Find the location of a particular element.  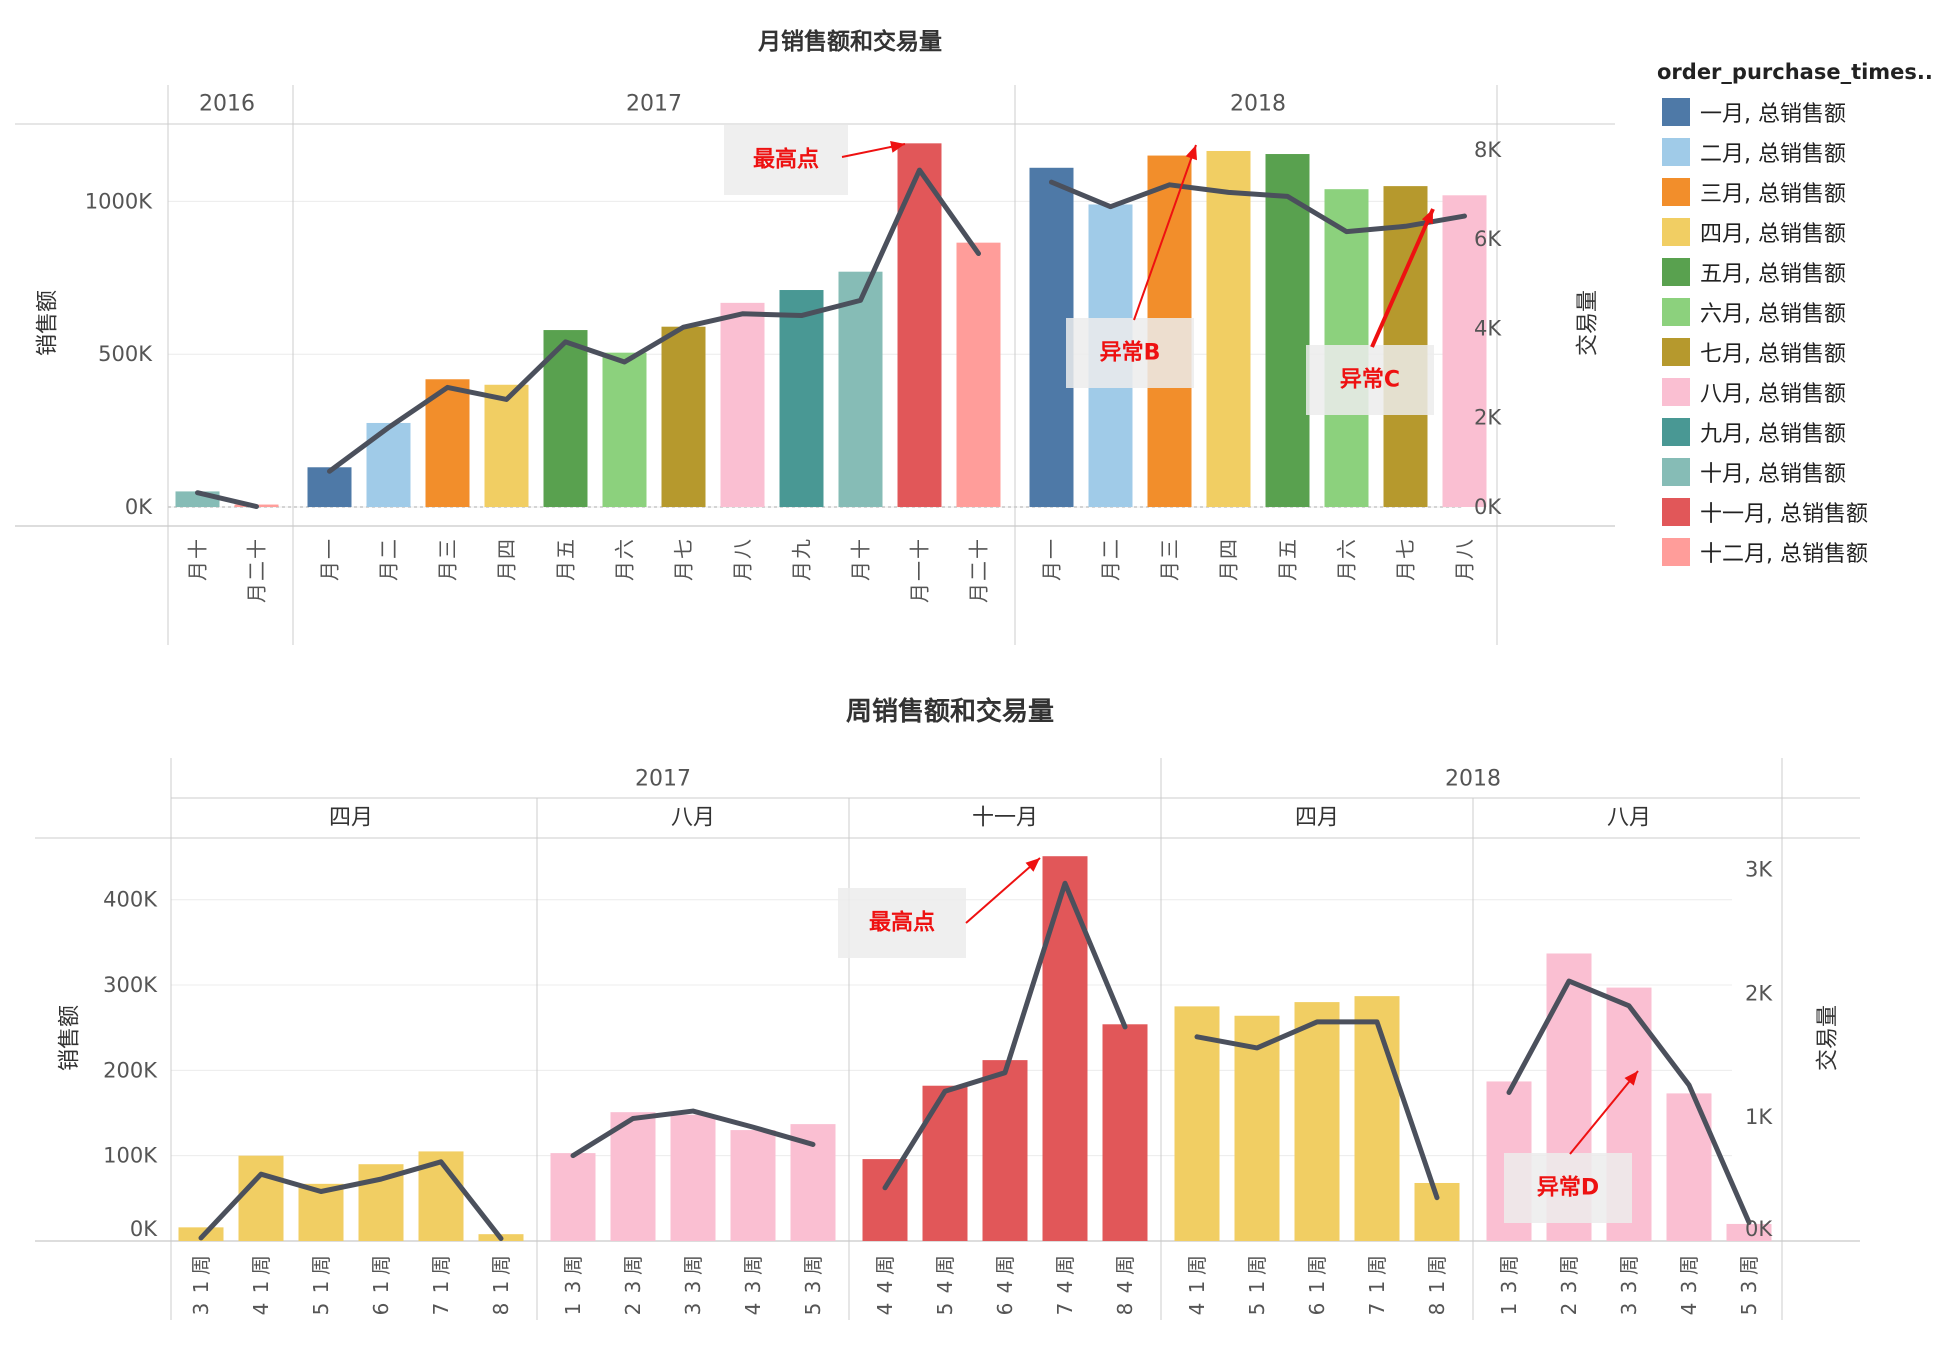

annotation-peak: 最高点 is located at coordinates (902, 923).